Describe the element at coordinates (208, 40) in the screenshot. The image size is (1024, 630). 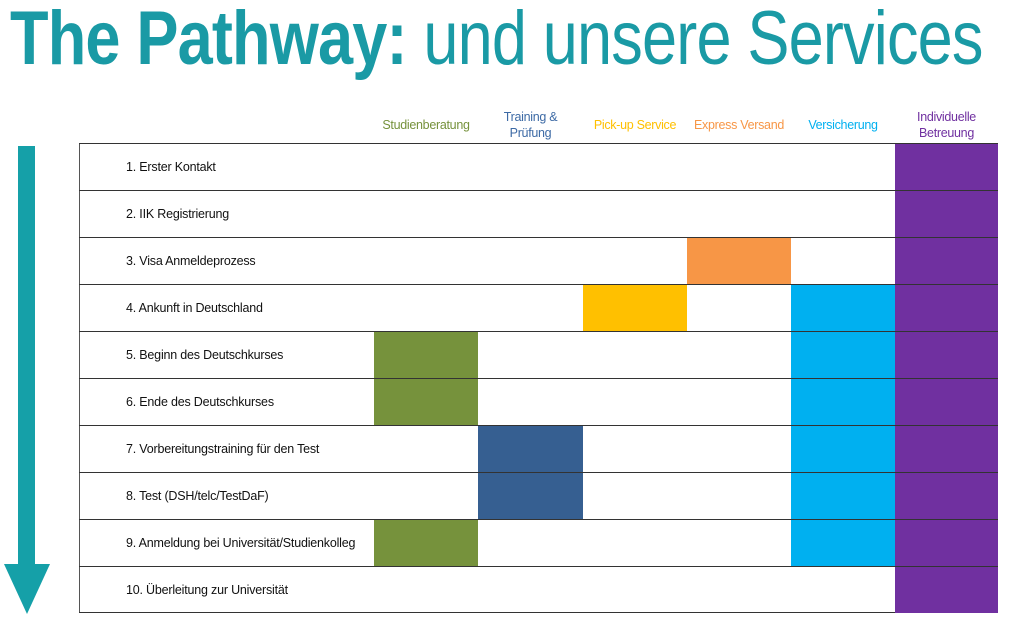
I see `title-bold: The Pathway:` at that location.